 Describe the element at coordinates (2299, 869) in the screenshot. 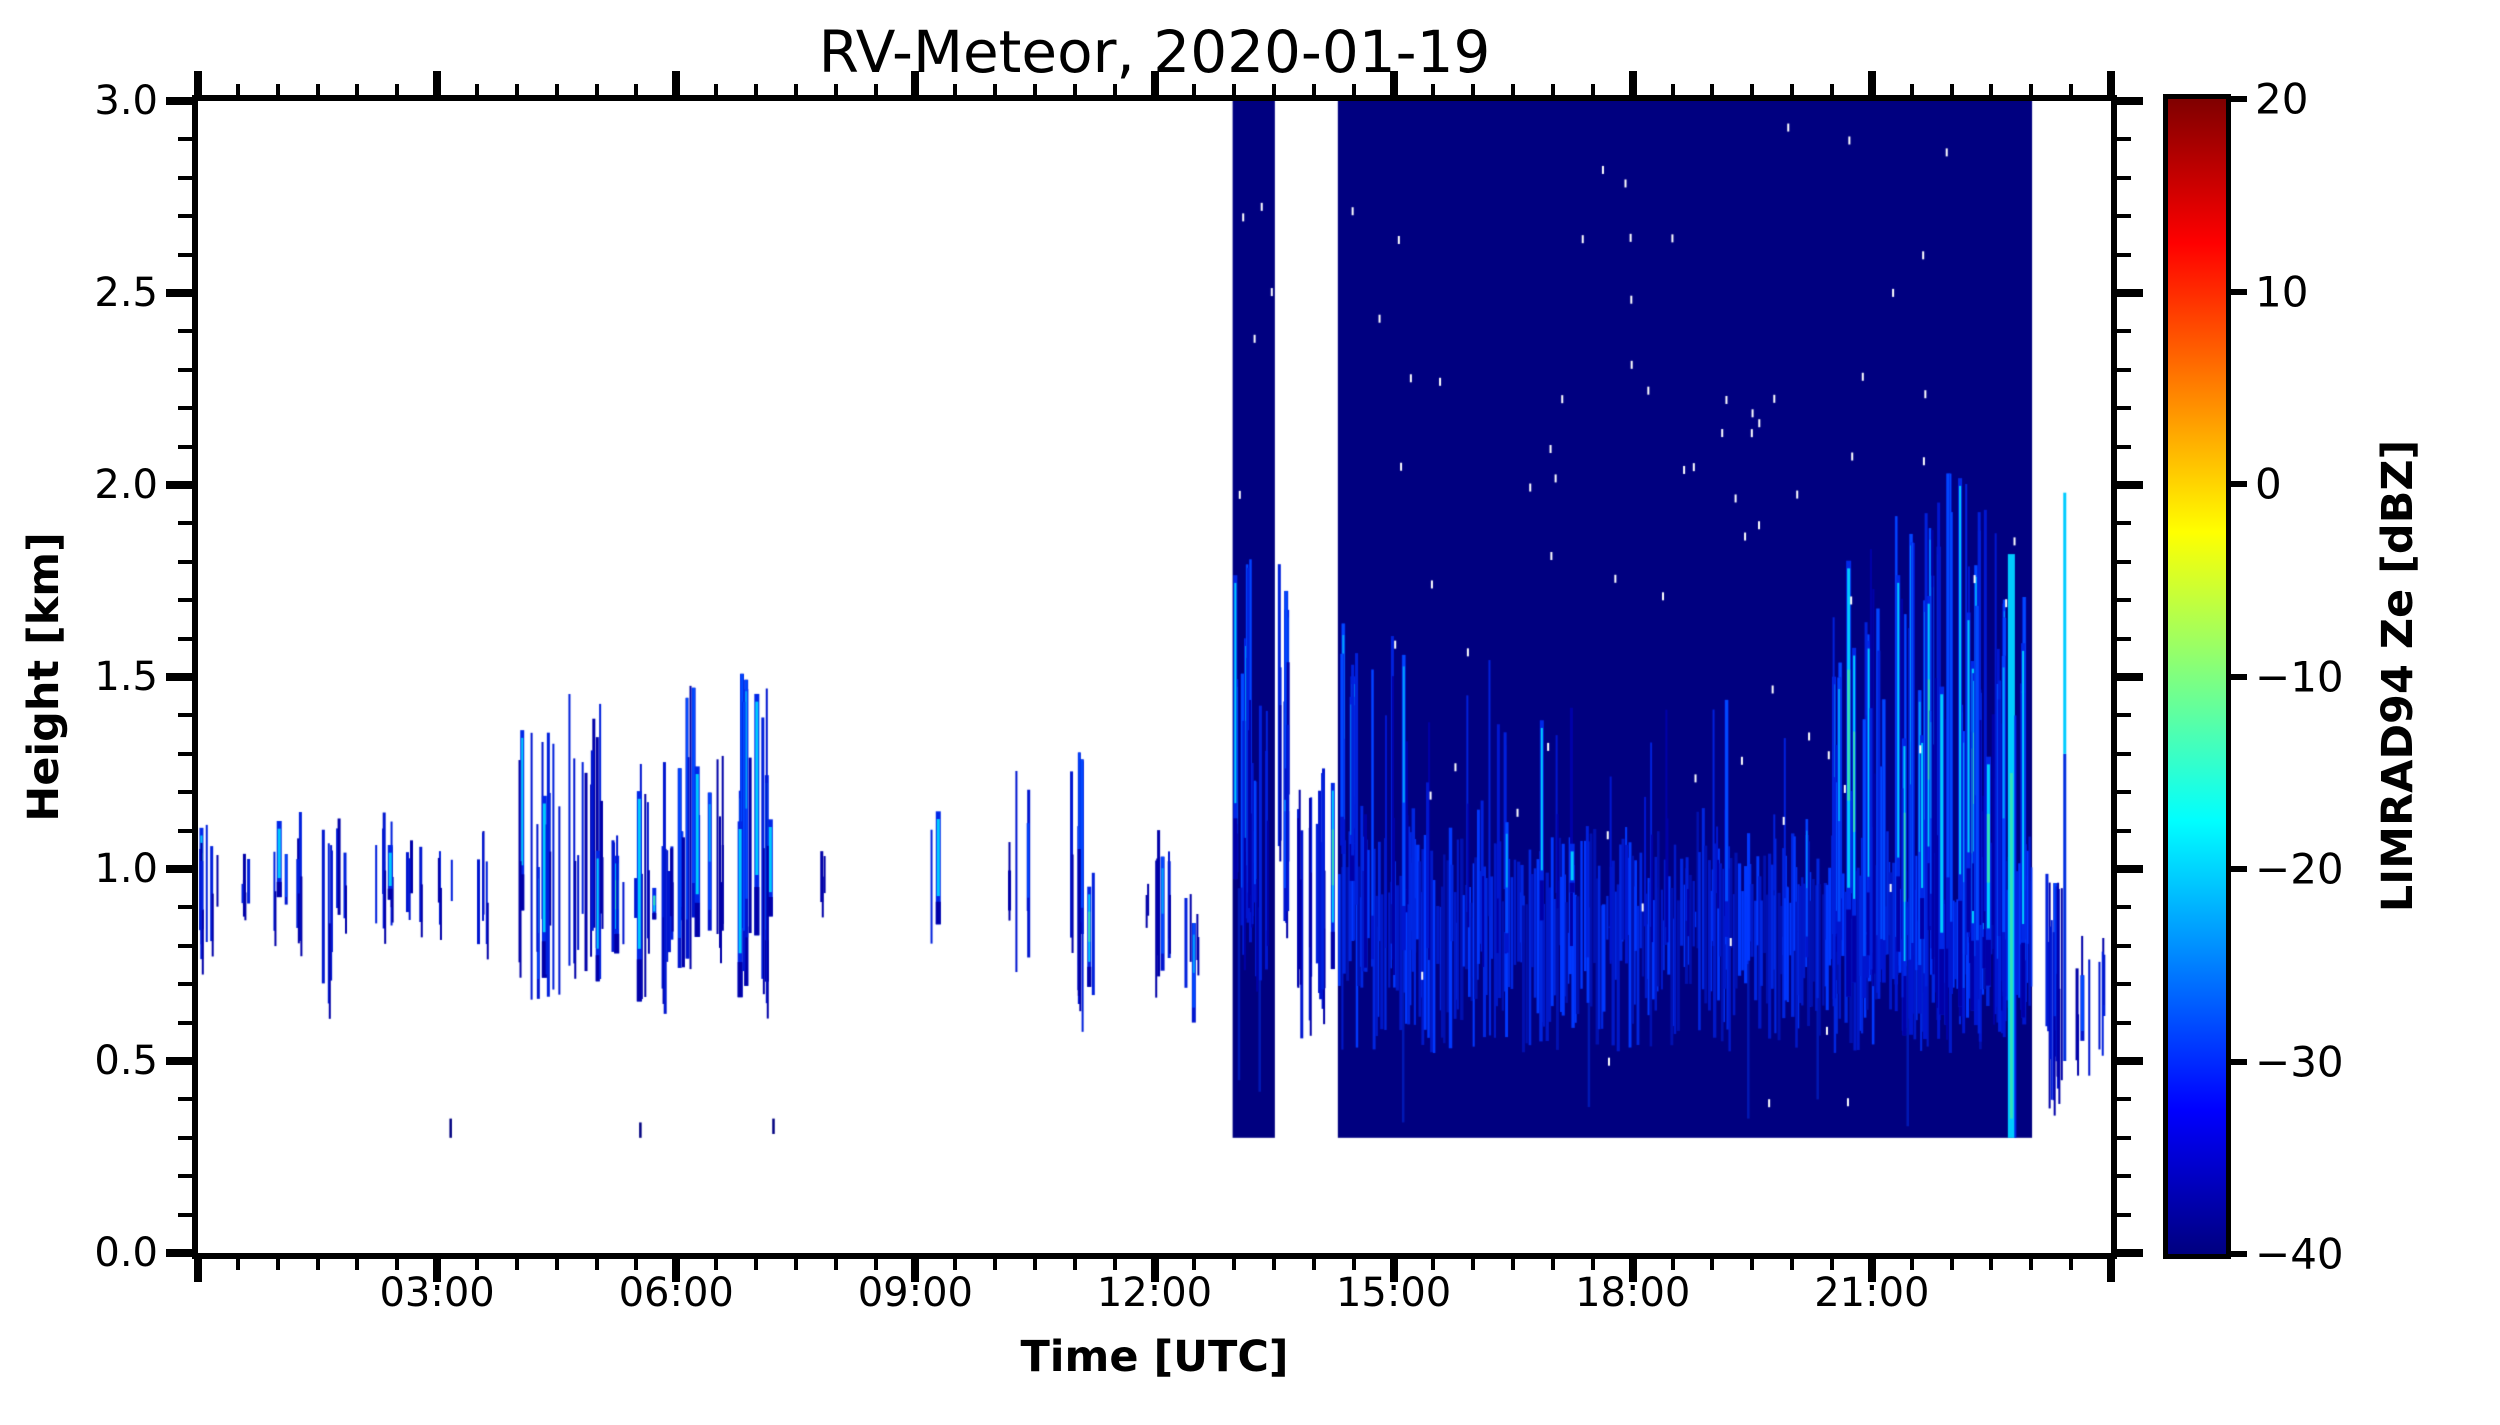

I see `colorbar-tick-label: −20` at that location.